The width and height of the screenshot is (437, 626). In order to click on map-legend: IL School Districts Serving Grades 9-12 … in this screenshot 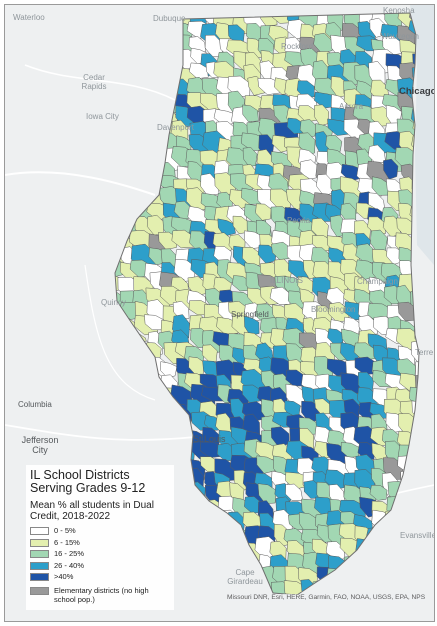, I will do `click(100, 537)`.